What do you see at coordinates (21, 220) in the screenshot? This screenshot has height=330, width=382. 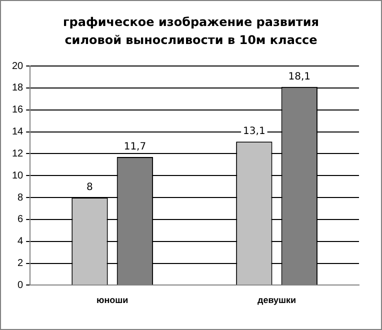 I see `y-tick-label: 6` at bounding box center [21, 220].